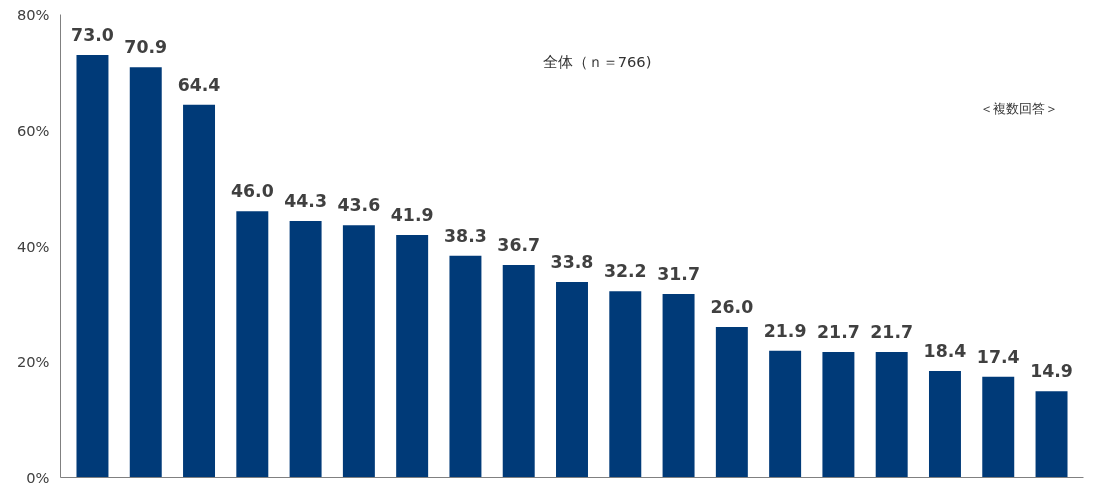  Describe the element at coordinates (945, 351) in the screenshot. I see `data-label: 18.4` at that location.